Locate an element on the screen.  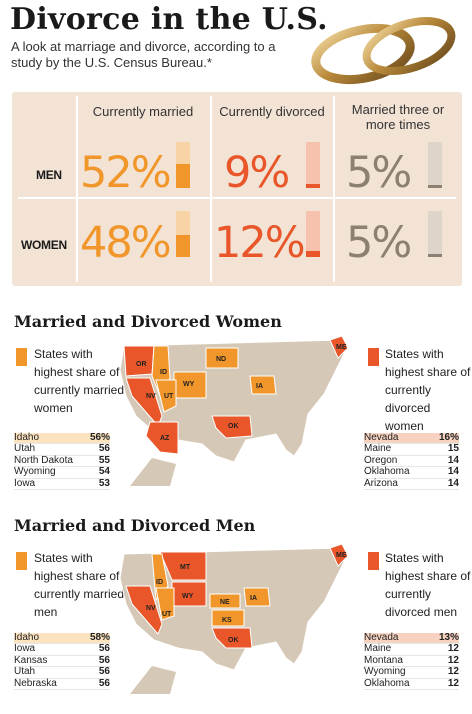
row-divider is located at coordinates (237, 198).